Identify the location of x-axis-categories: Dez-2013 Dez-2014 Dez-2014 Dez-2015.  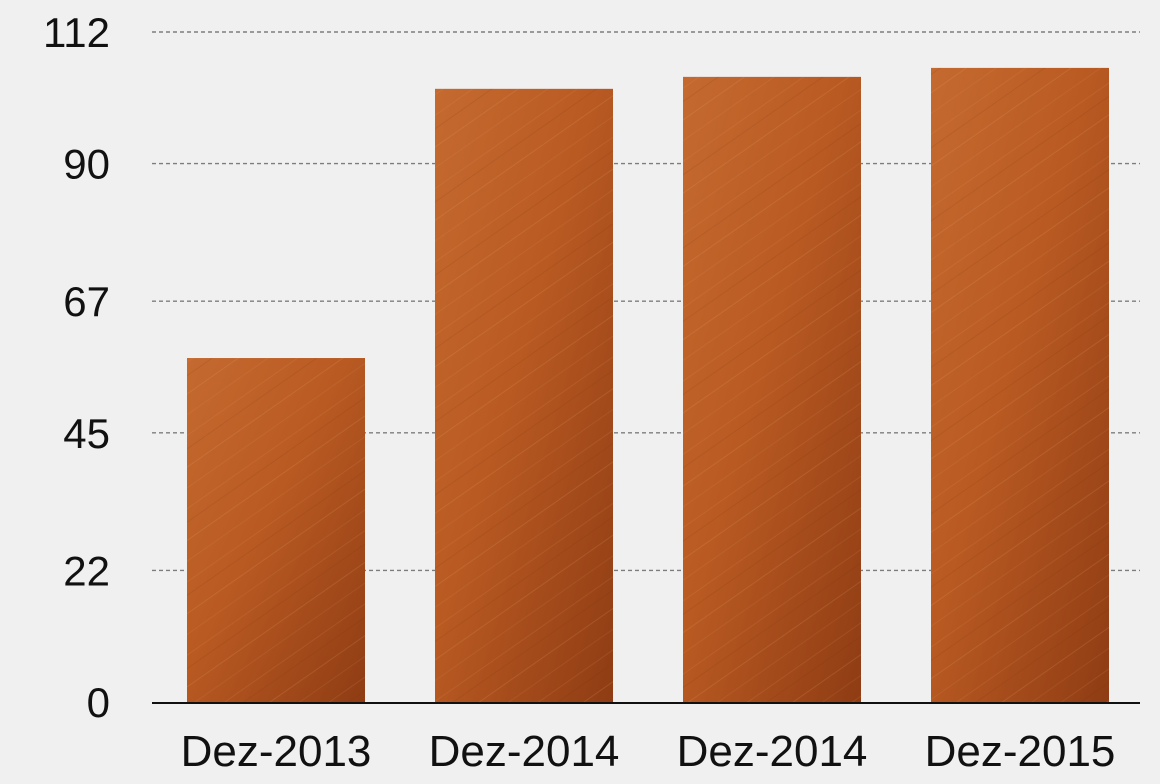
(648, 751).